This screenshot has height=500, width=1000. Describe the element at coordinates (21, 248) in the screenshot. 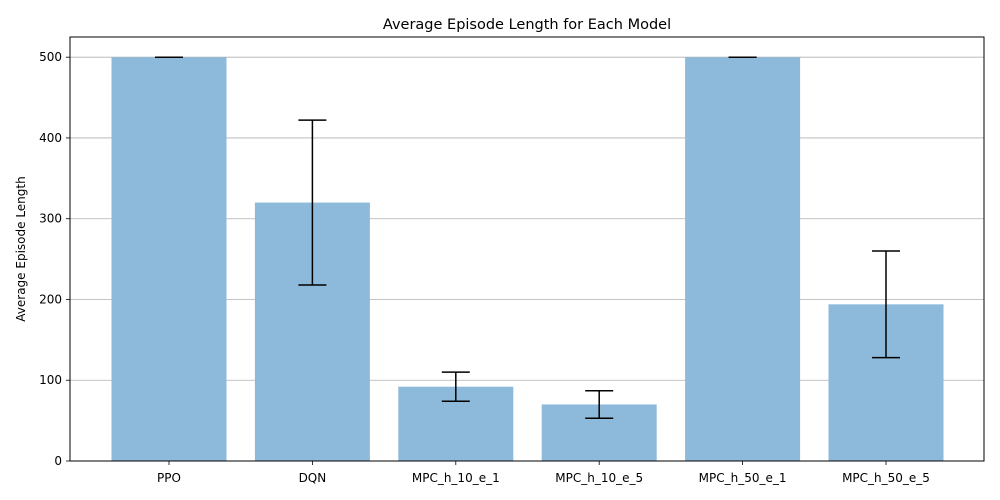

I see `y-axis-label: Average Episode Length` at that location.